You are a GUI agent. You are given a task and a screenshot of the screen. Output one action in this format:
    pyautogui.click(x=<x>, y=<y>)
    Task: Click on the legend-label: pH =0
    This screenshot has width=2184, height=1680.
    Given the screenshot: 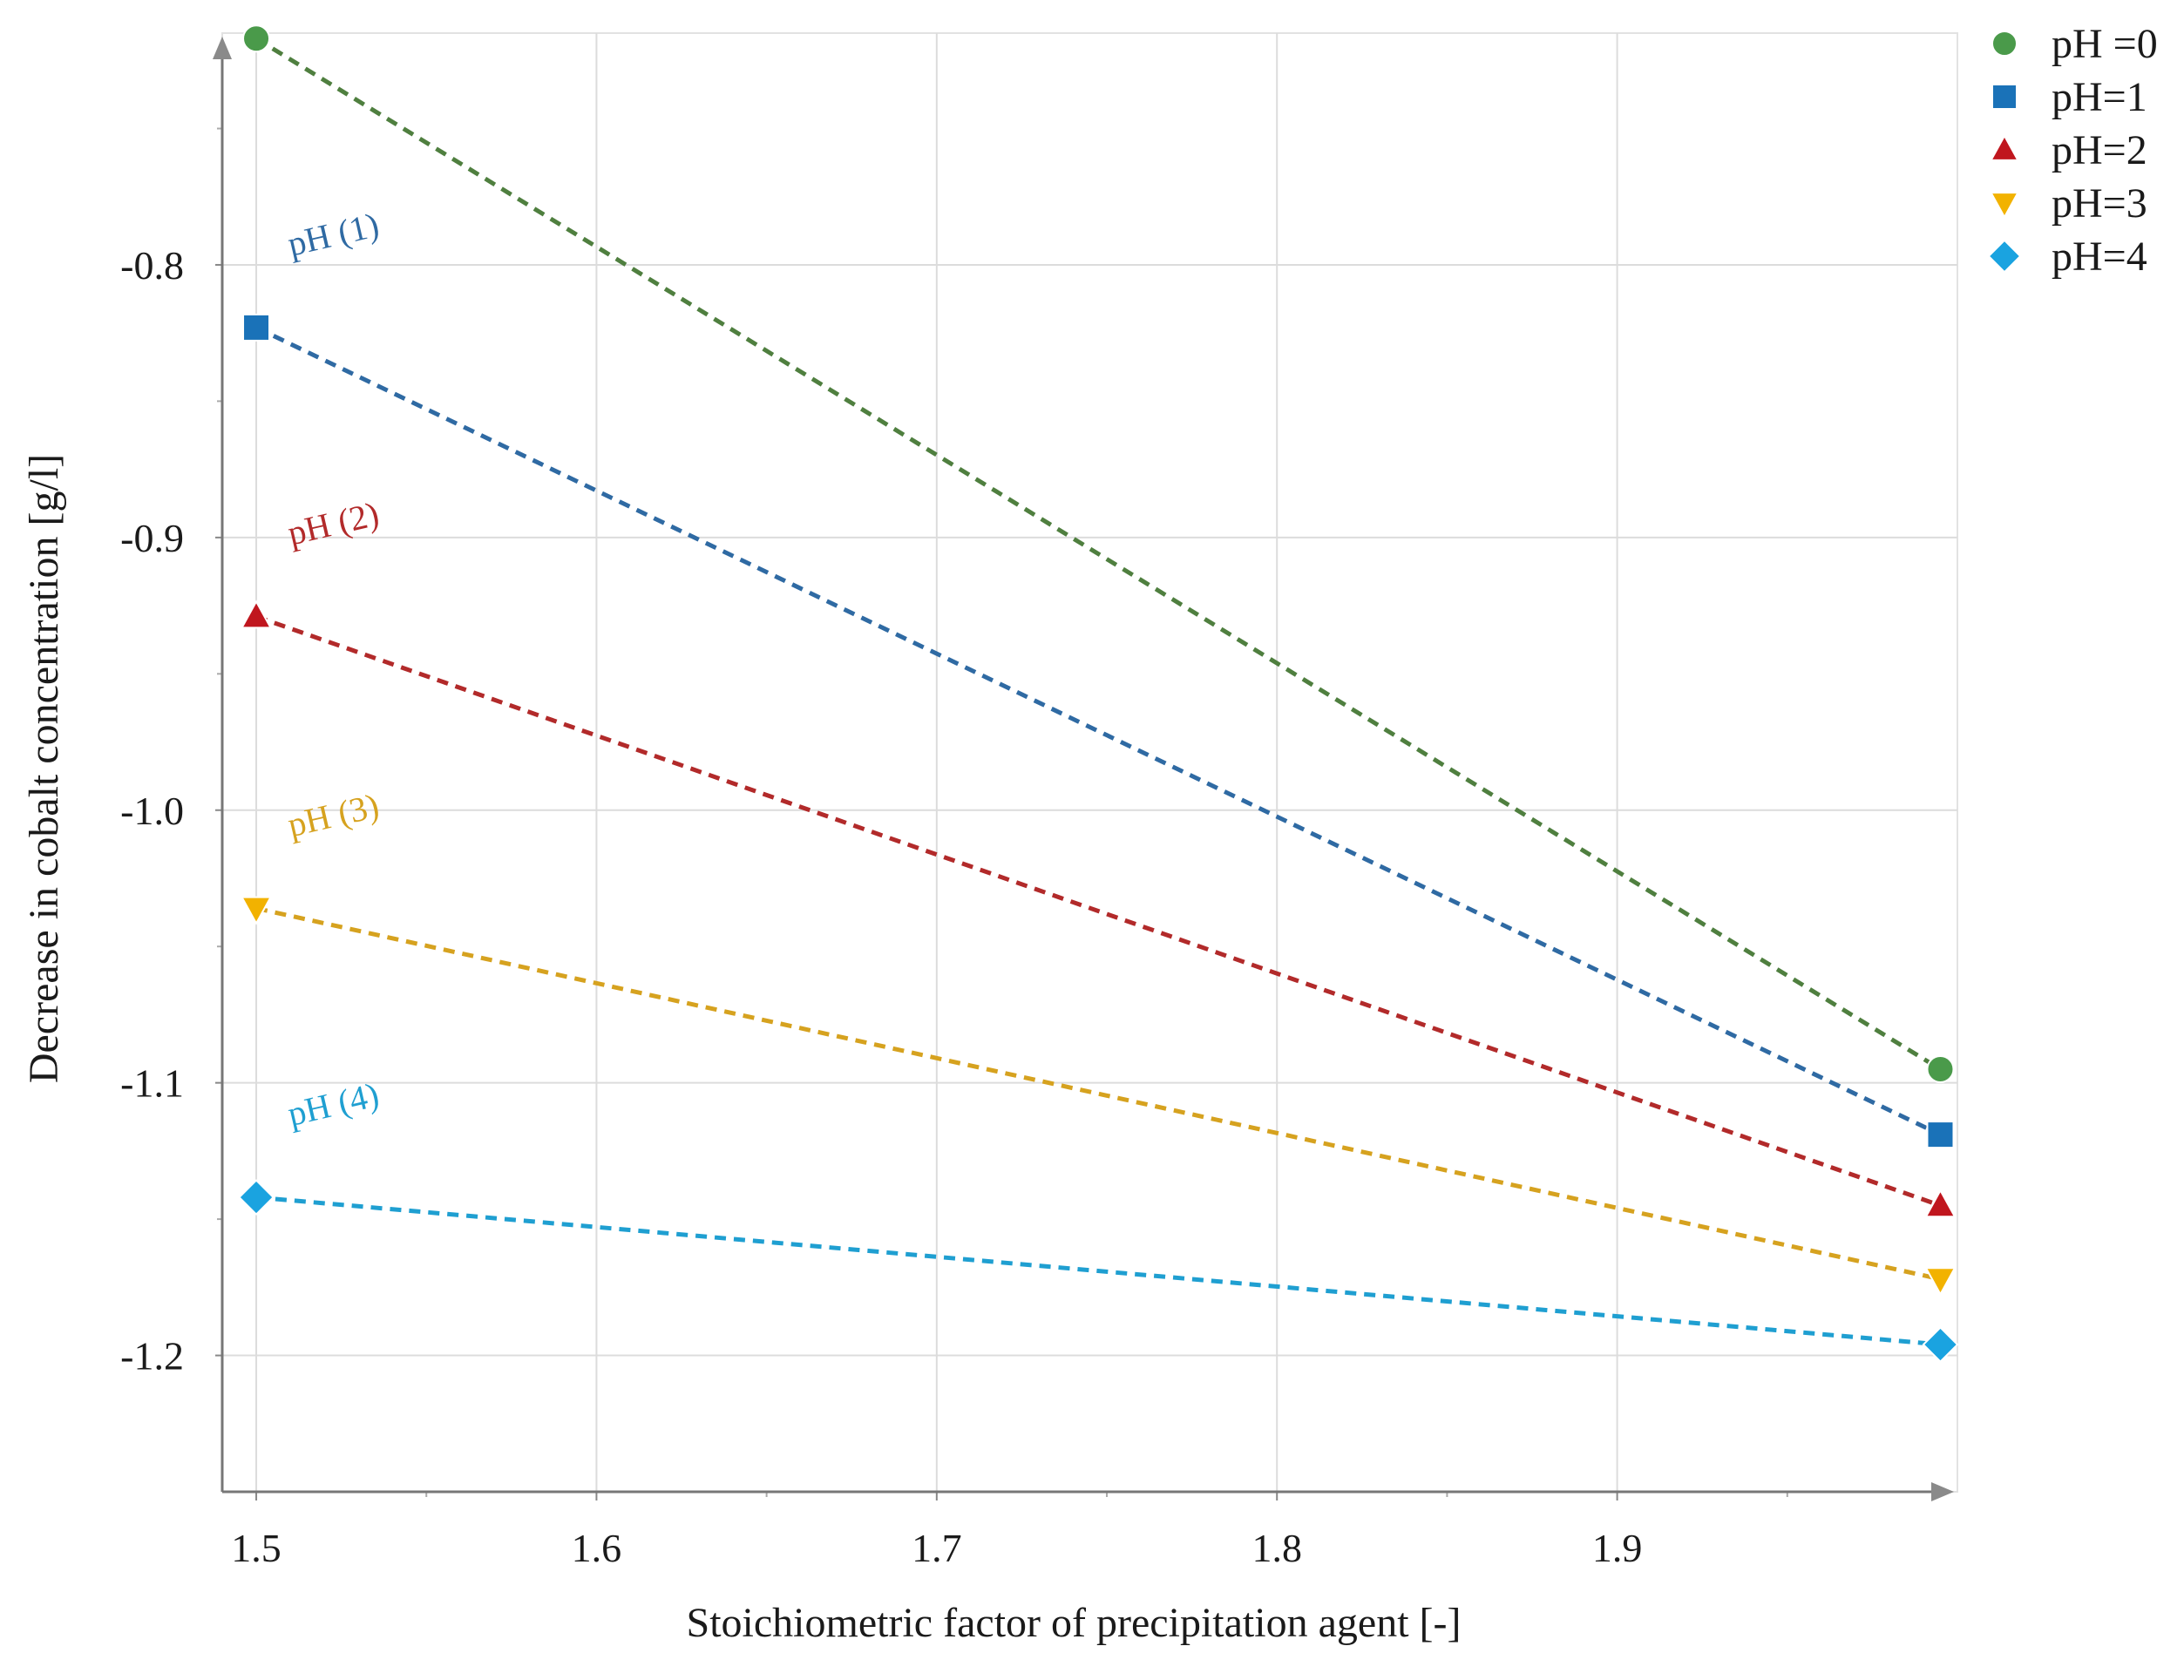 What is the action you would take?
    pyautogui.click(x=2105, y=44)
    